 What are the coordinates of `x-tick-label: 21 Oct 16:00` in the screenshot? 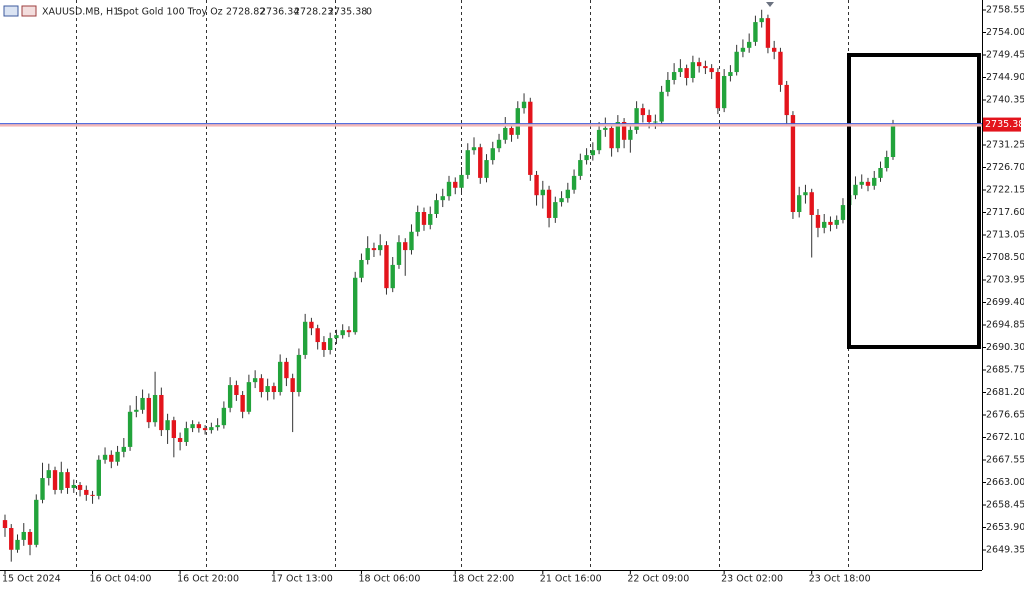 It's located at (571, 579).